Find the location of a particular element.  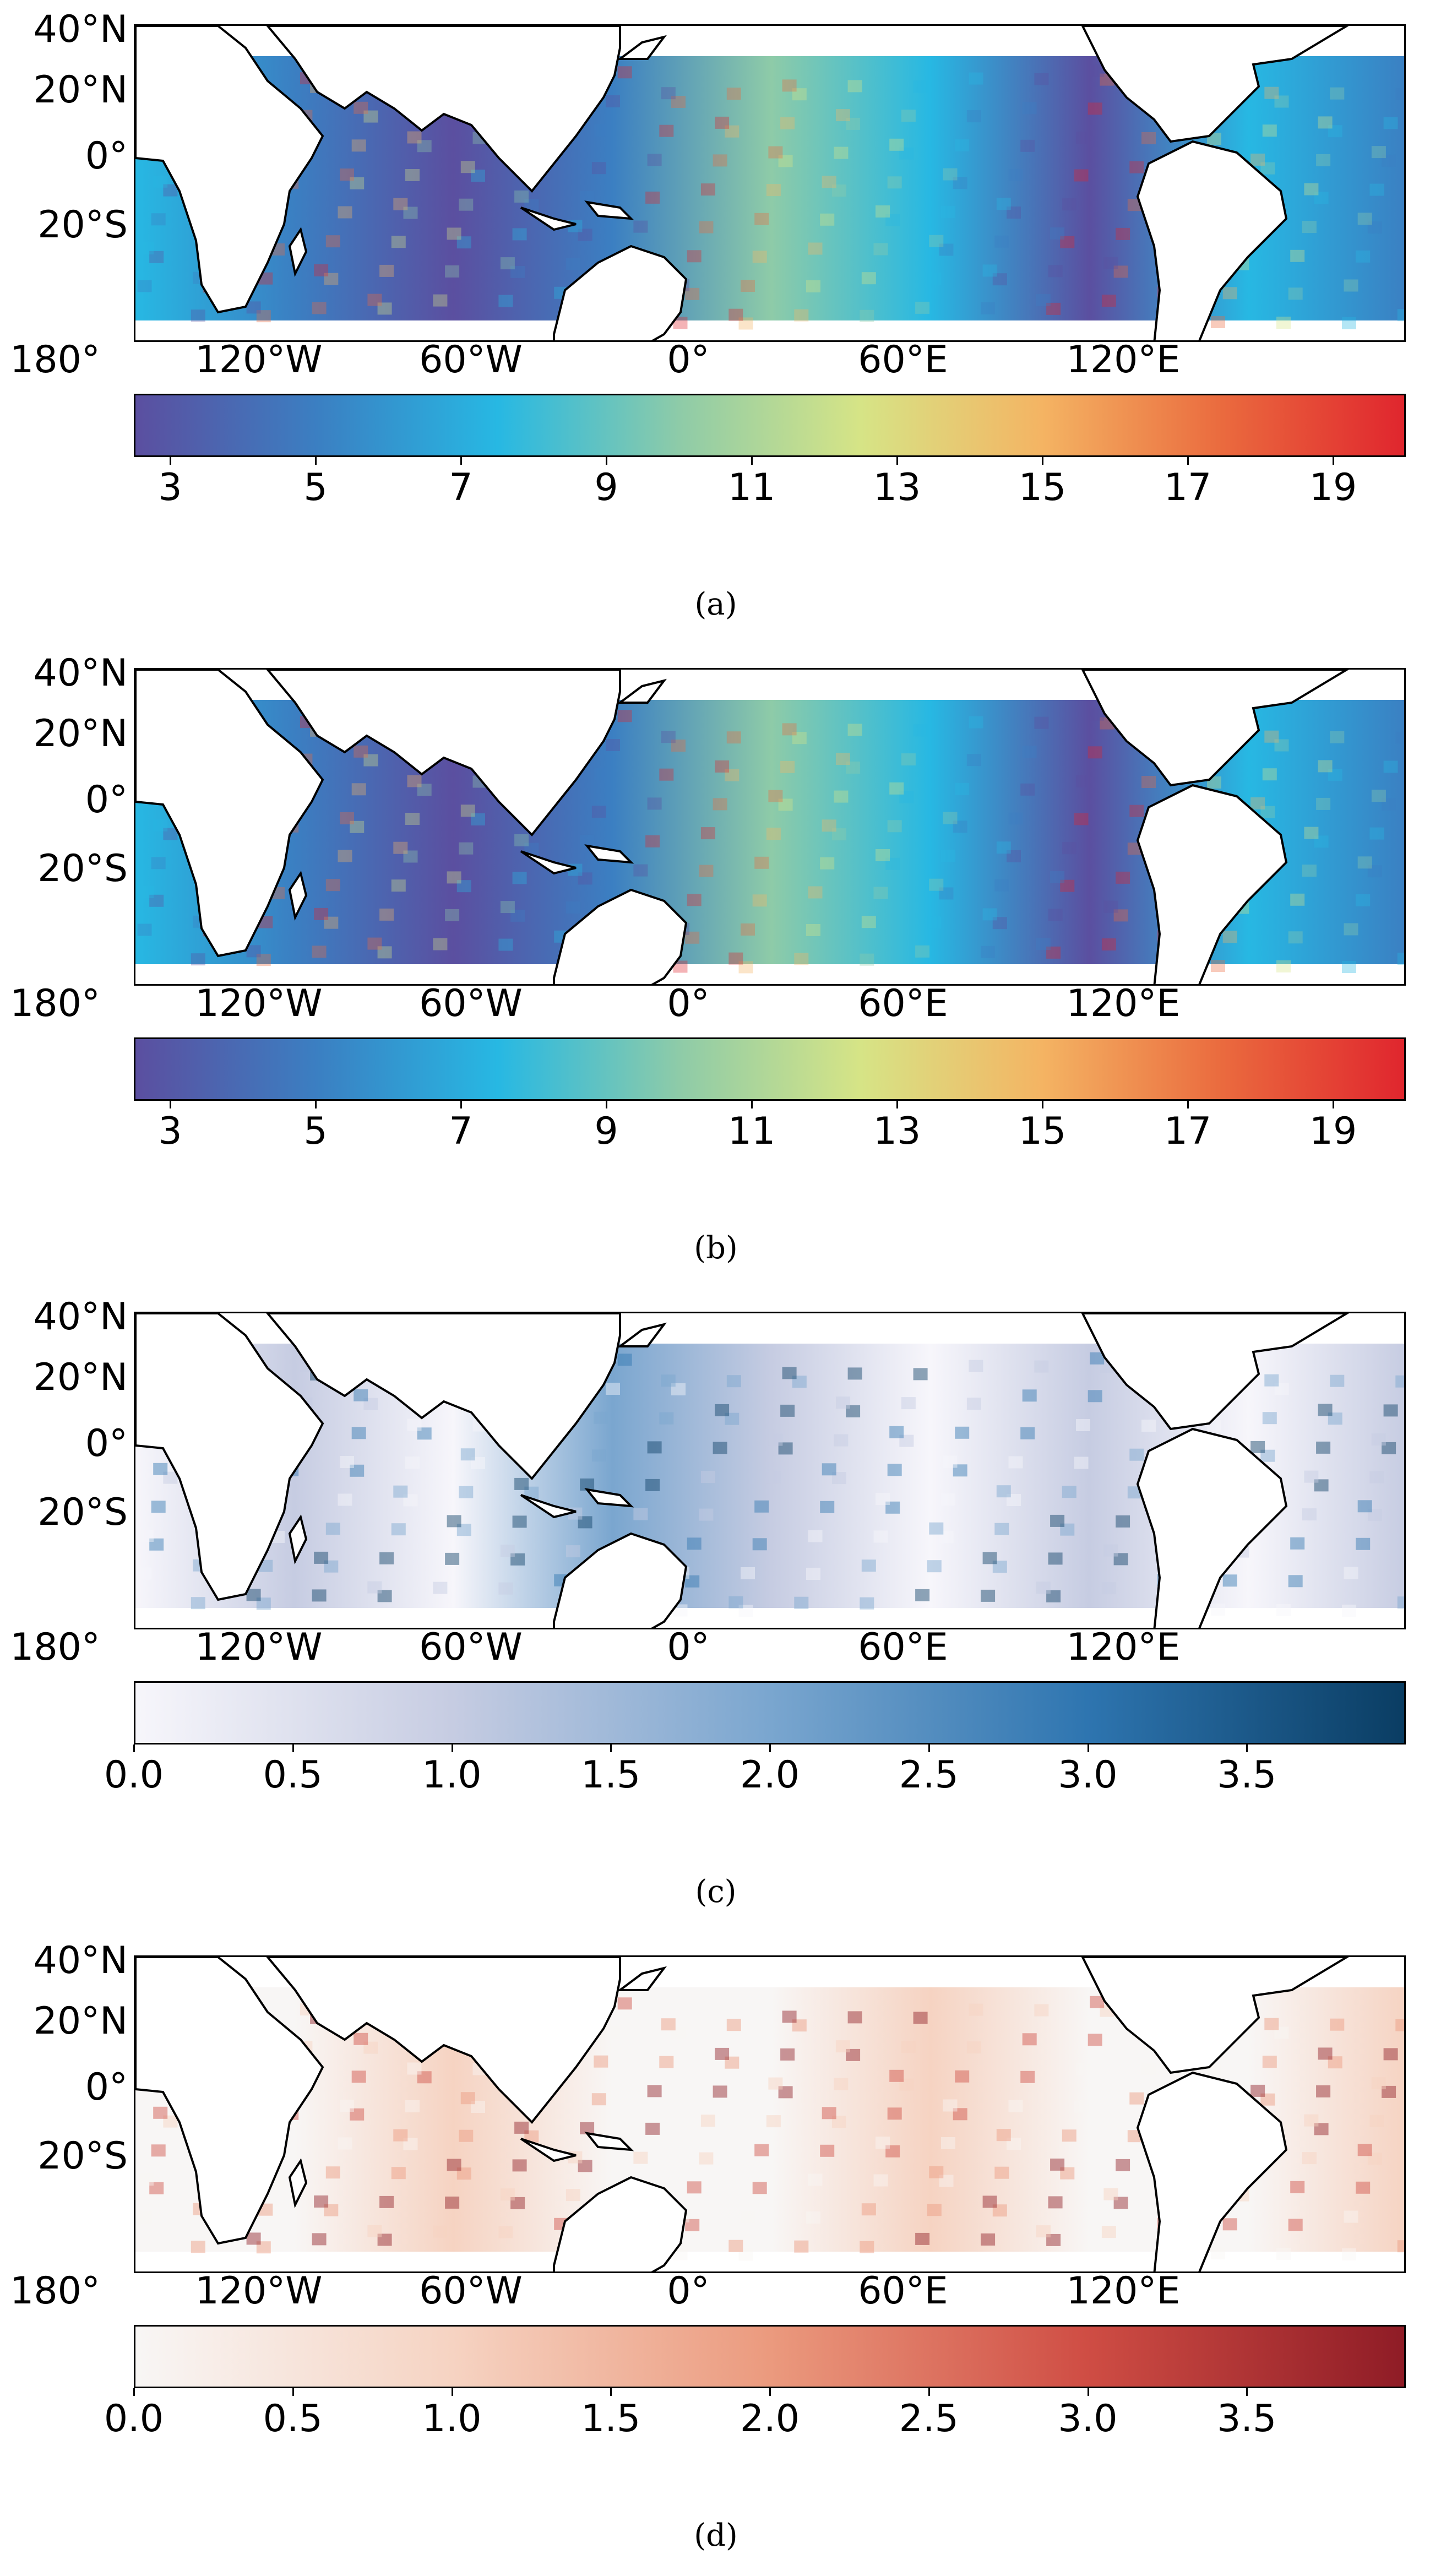

colorbar-tick-label: 17 is located at coordinates (1187, 487).